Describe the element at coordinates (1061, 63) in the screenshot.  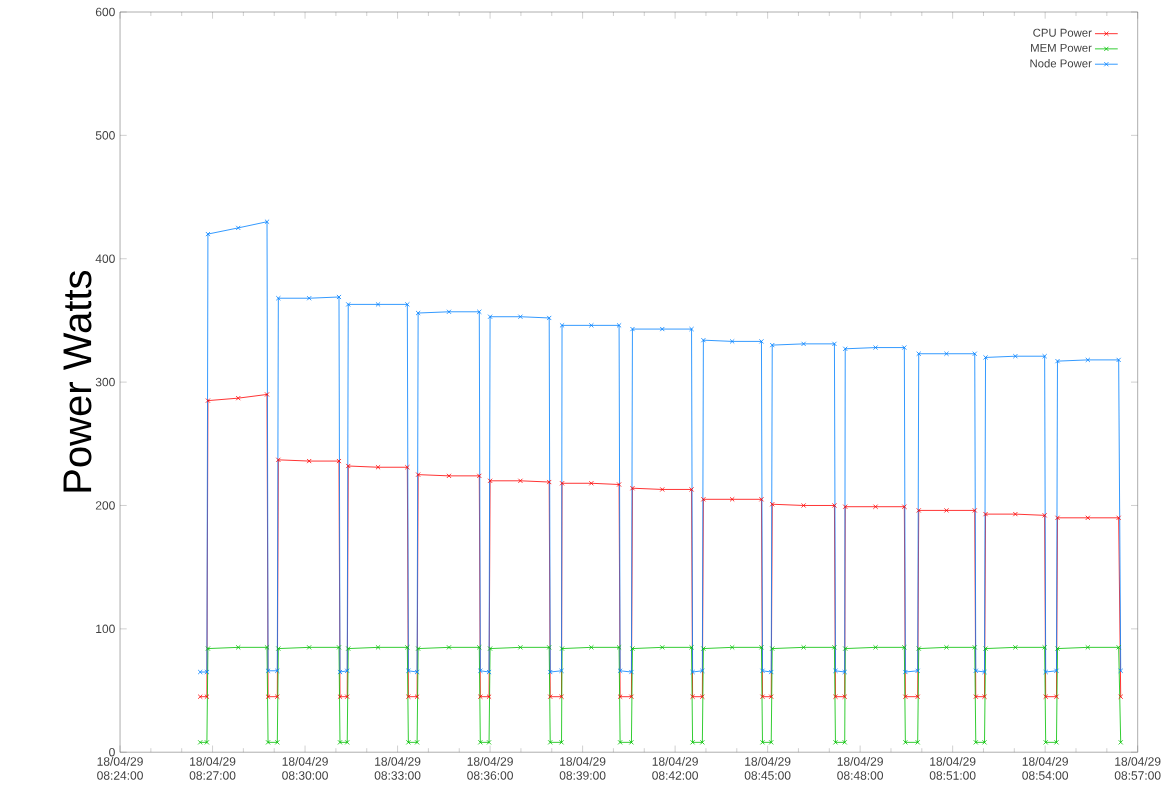
I see `legend-label: Node Power` at that location.